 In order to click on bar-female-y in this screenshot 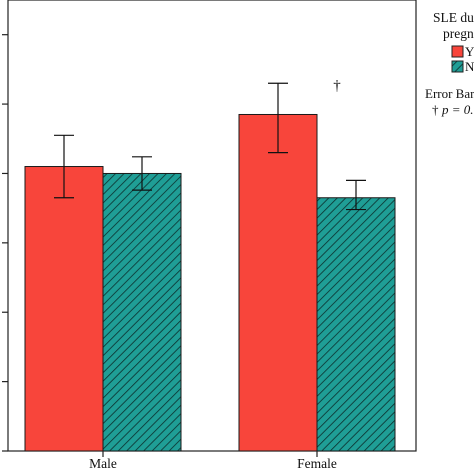, I will do `click(278, 282)`.